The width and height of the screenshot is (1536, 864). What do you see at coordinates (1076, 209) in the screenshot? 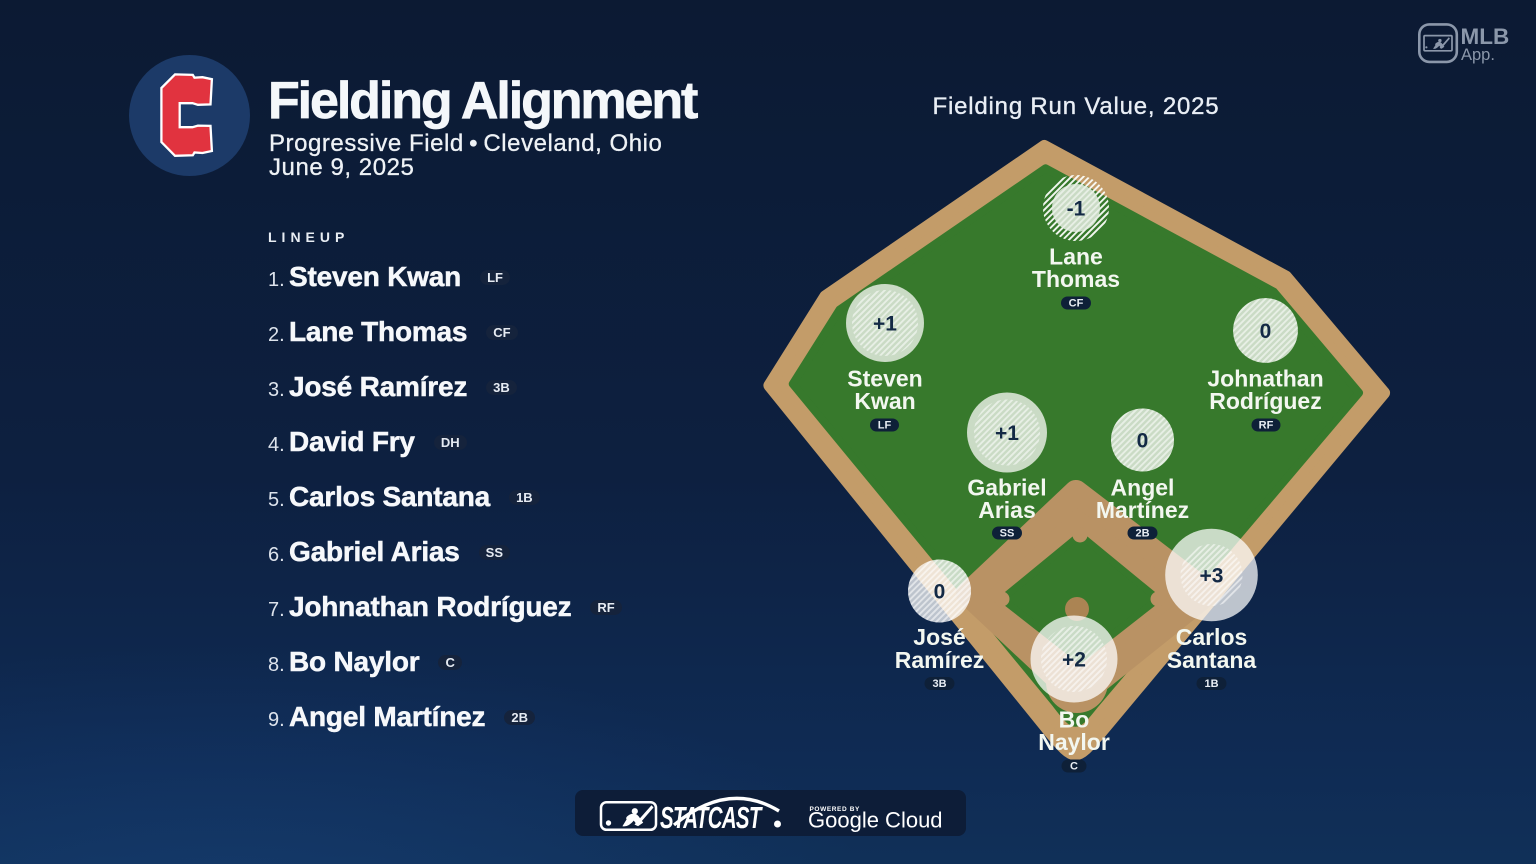
I see `svg-text: -1` at bounding box center [1076, 209].